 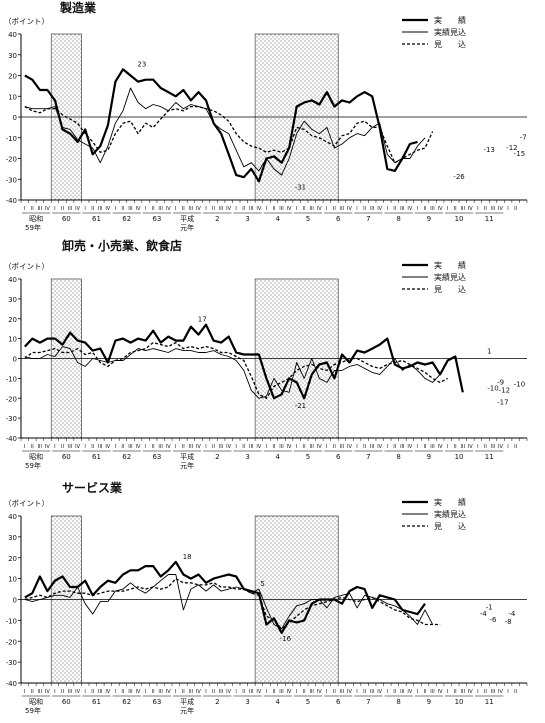 What do you see at coordinates (308, 457) in the screenshot?
I see `x-year-label: 5` at bounding box center [308, 457].